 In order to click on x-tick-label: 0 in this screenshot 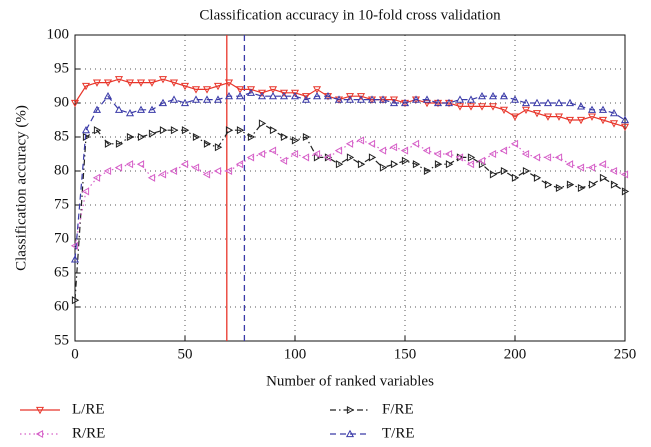, I will do `click(75, 354)`.